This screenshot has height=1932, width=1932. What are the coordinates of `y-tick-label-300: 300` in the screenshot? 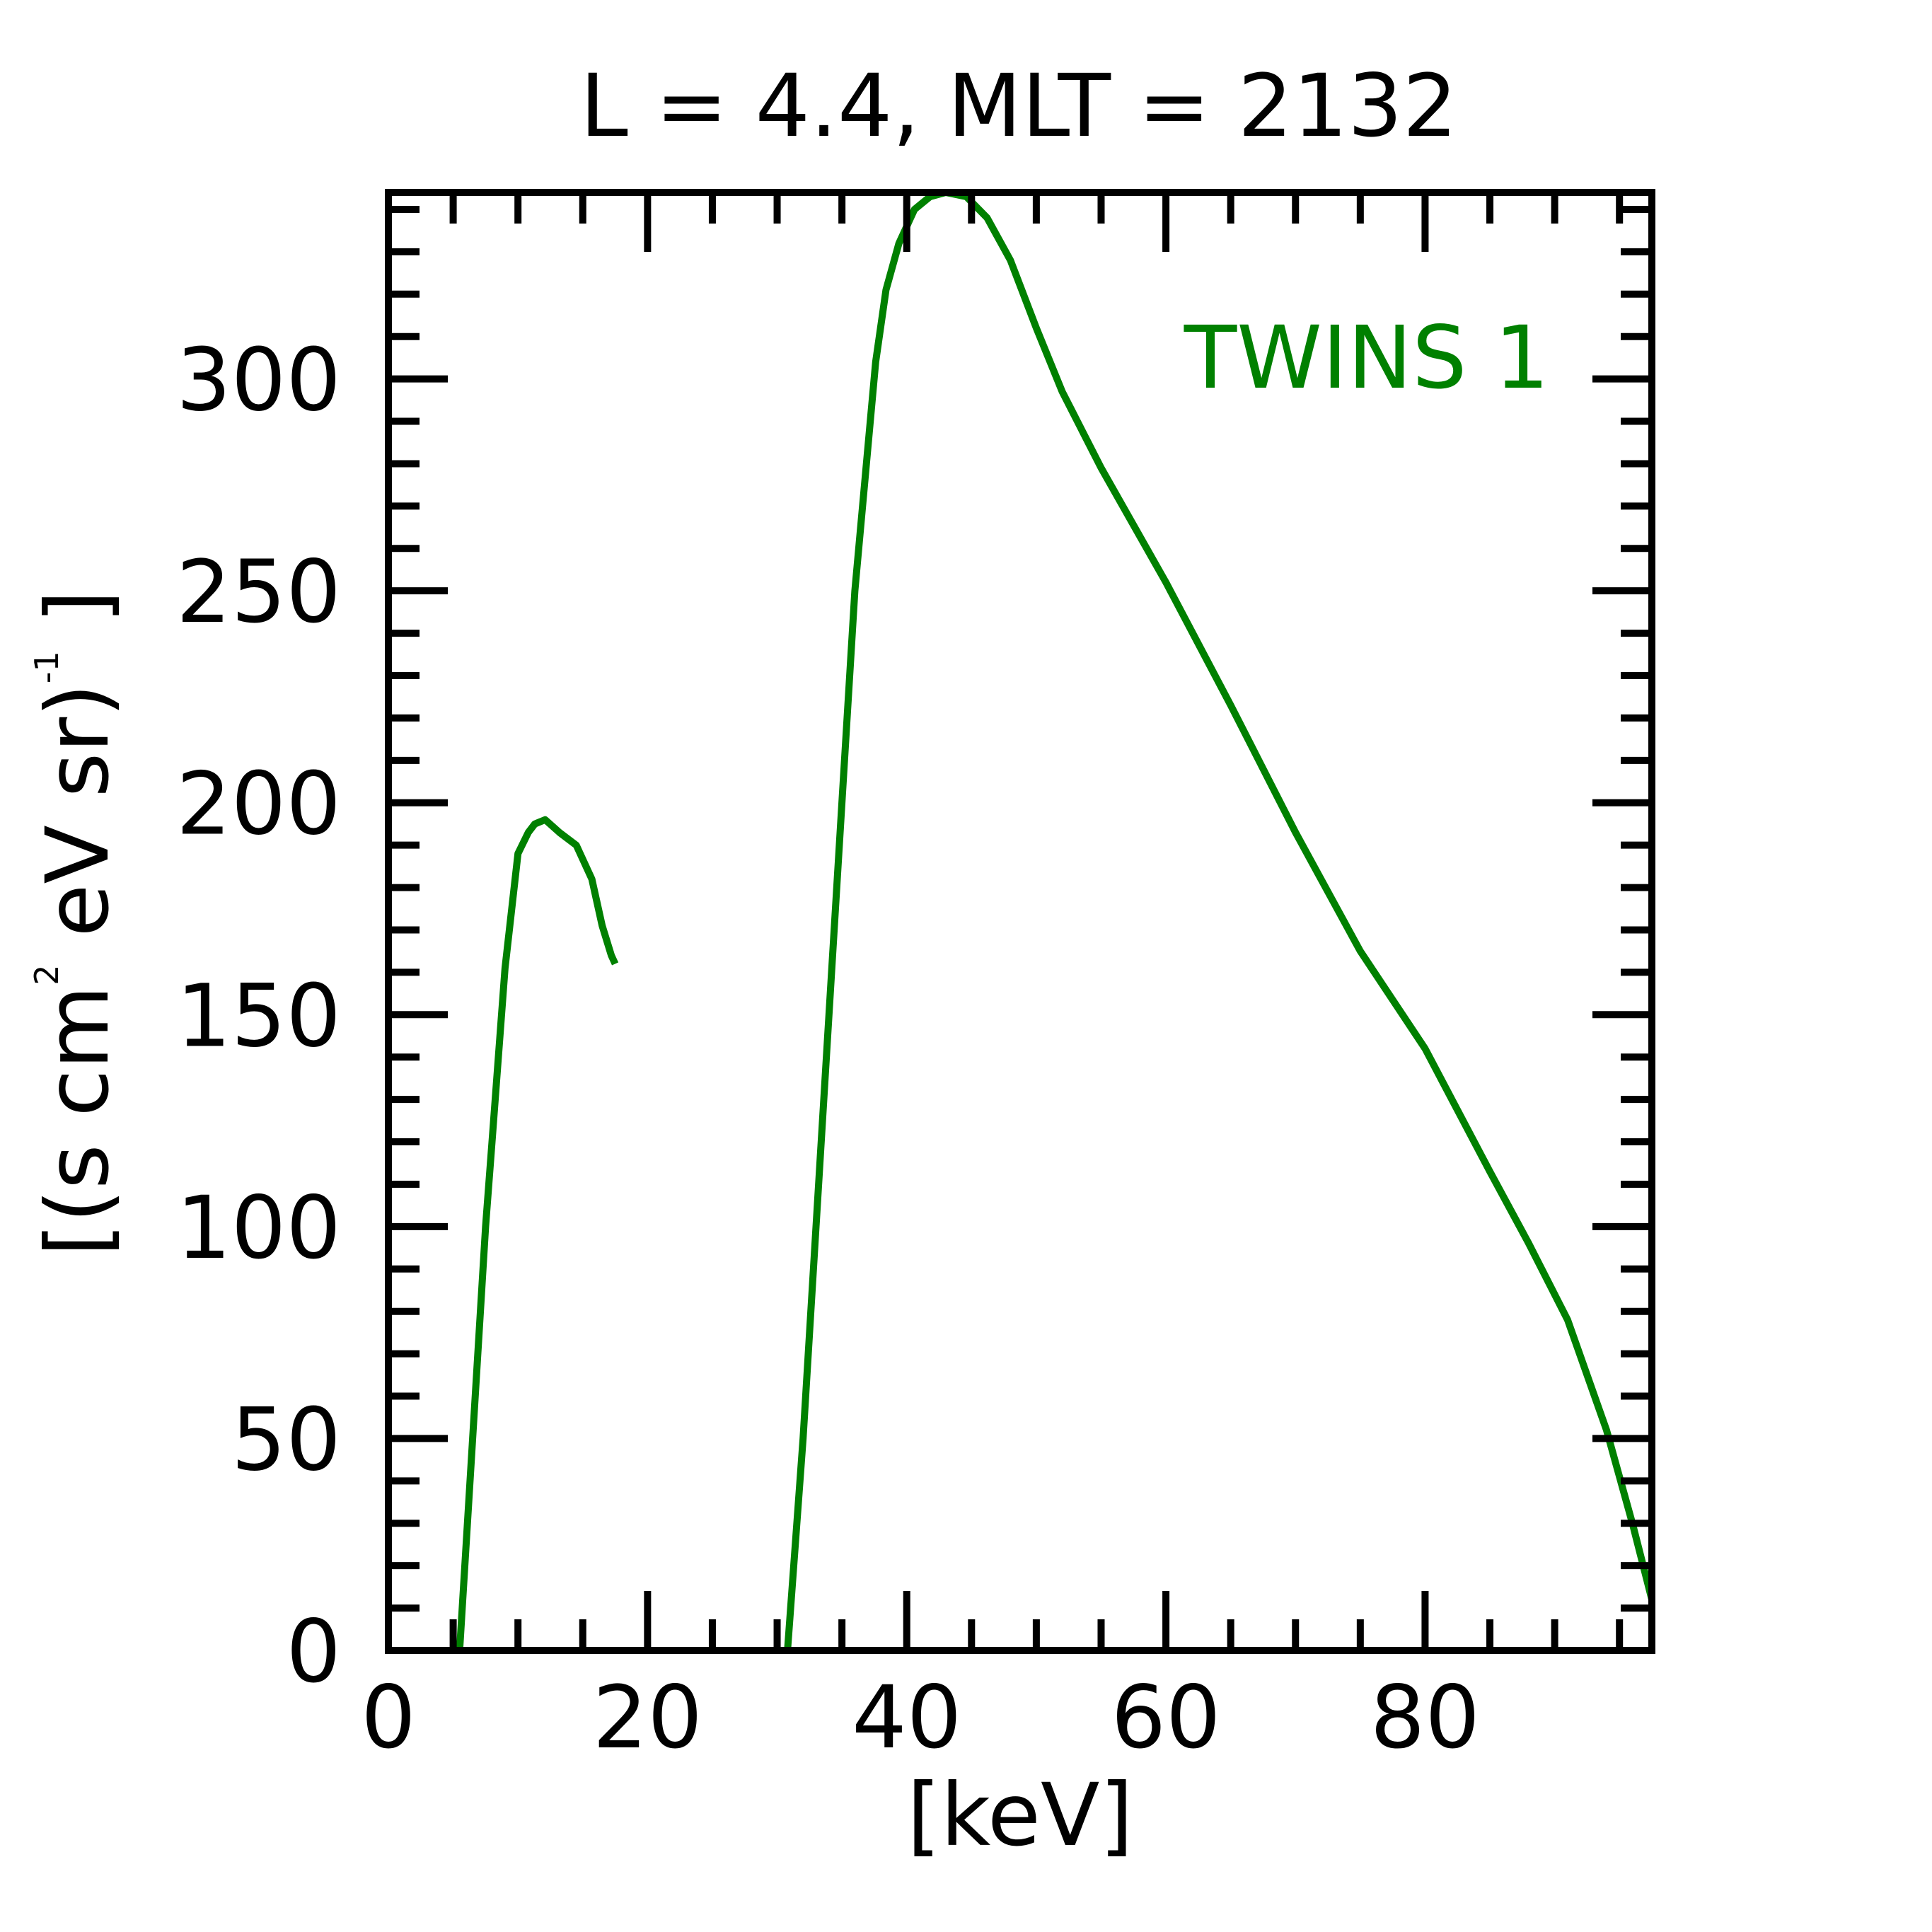 It's located at (258, 380).